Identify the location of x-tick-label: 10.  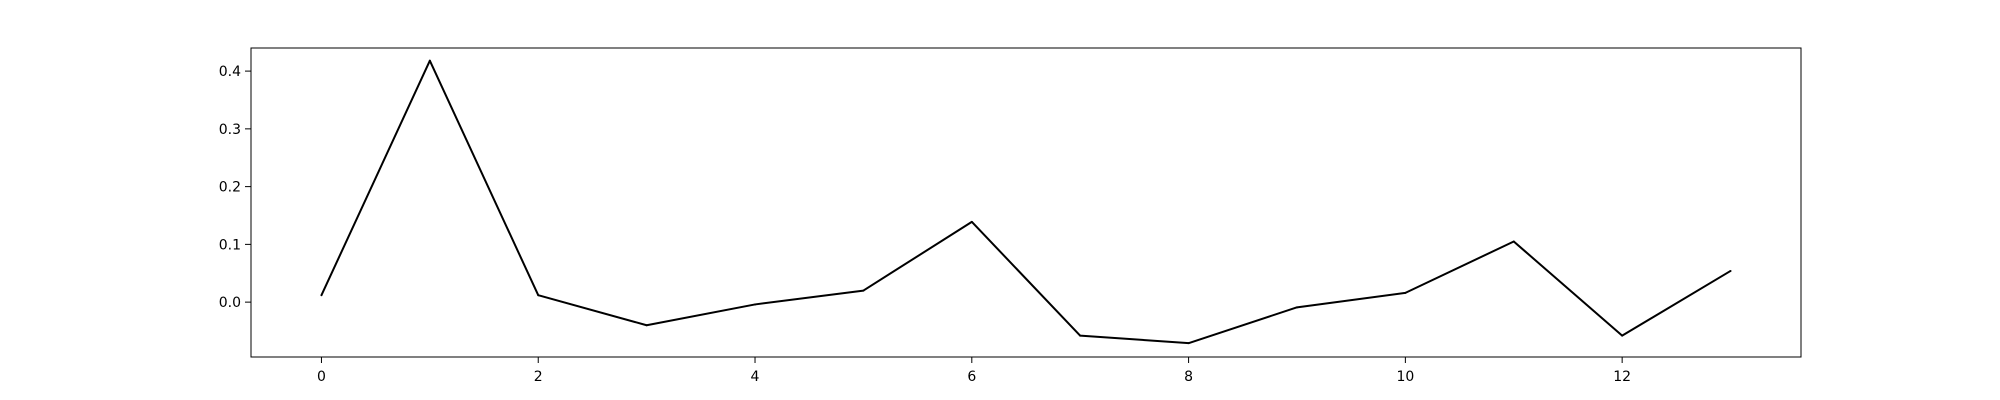
(1405, 377).